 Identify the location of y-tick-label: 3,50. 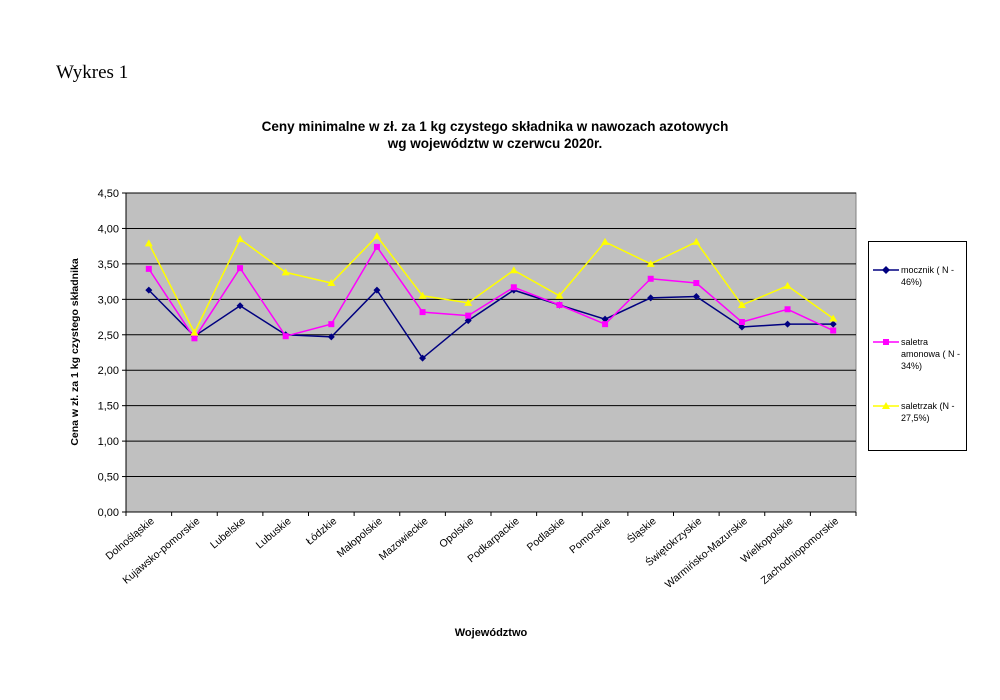
(108, 265).